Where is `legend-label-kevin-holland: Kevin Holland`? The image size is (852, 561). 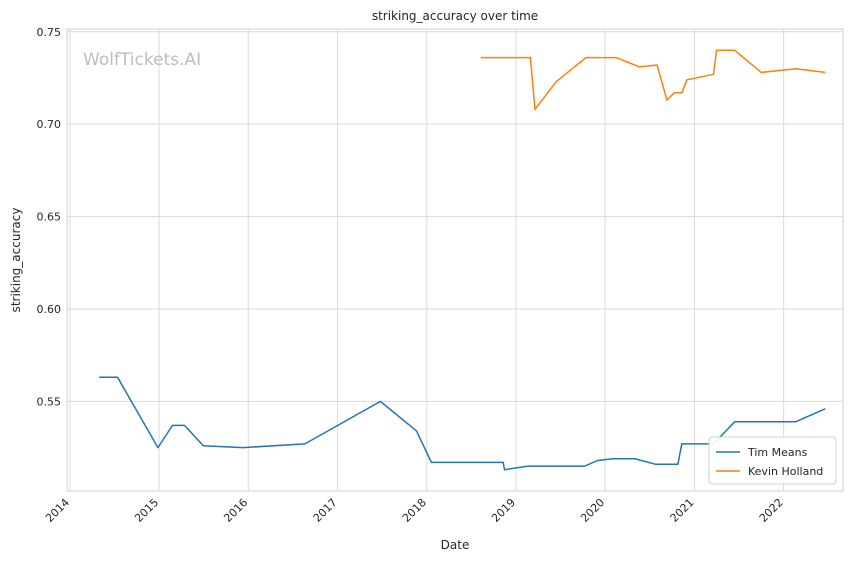
legend-label-kevin-holland: Kevin Holland is located at coordinates (785, 471).